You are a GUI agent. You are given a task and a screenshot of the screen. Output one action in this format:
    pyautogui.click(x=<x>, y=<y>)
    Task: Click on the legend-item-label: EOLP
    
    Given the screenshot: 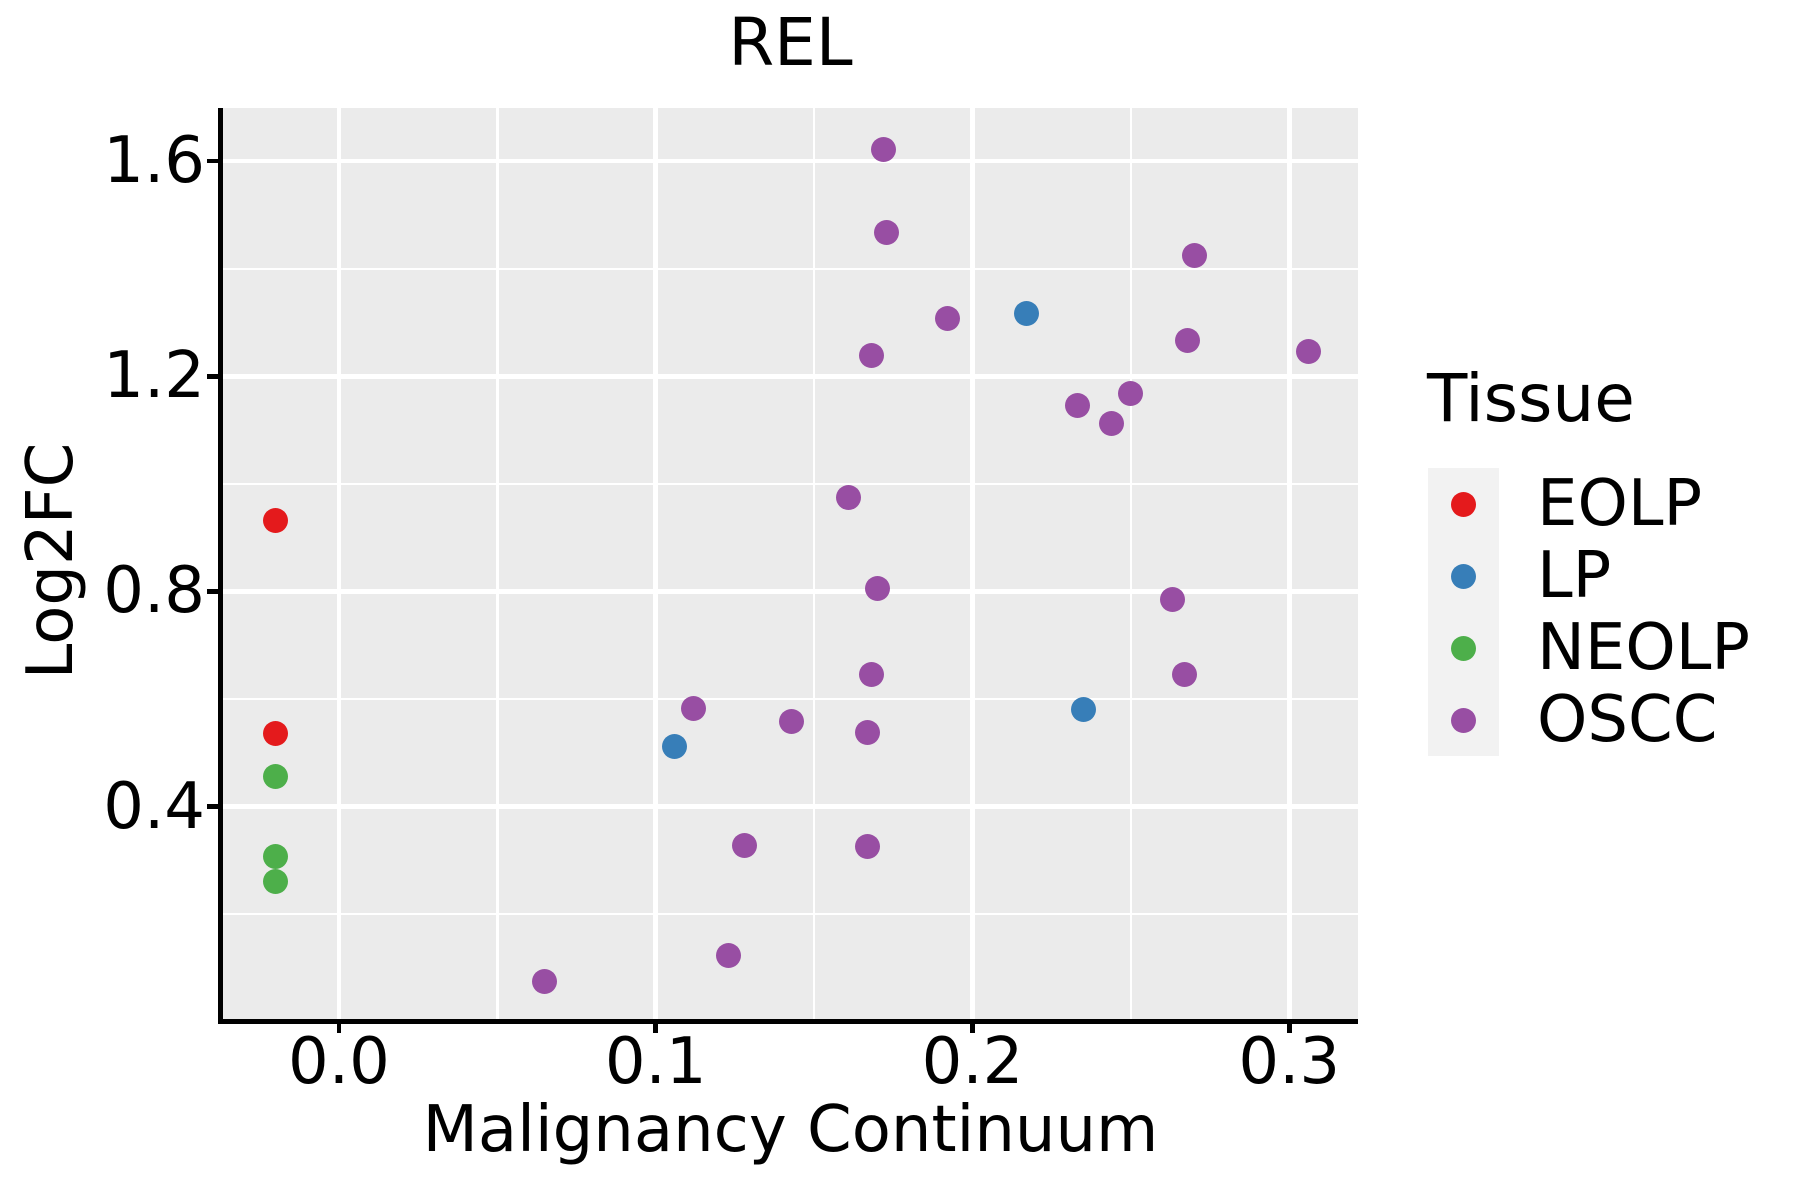 What is the action you would take?
    pyautogui.click(x=1620, y=504)
    